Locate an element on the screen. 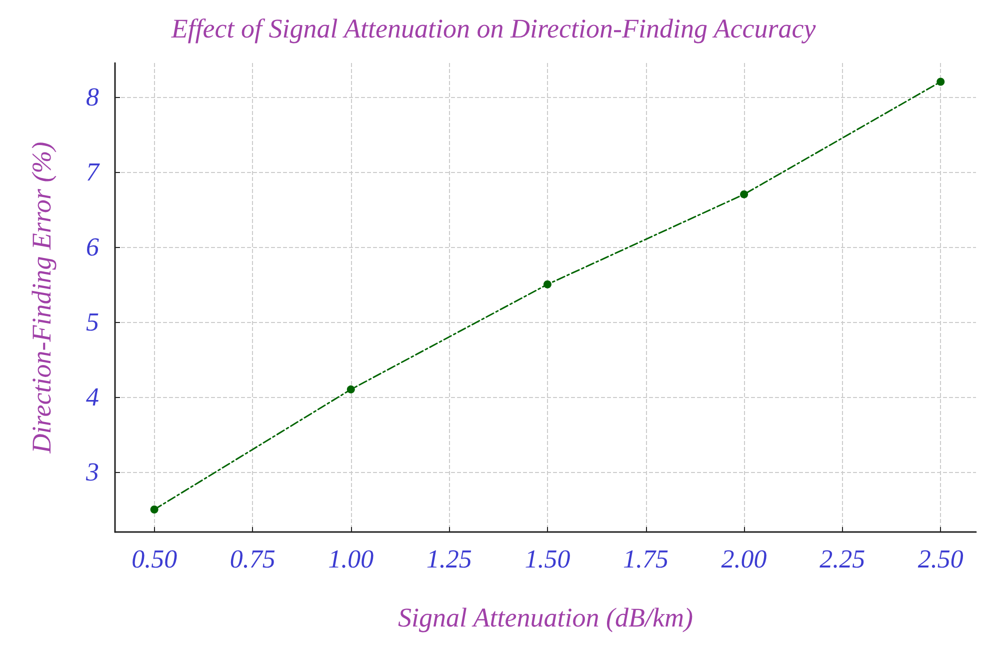  y-tick-label: 3 is located at coordinates (92, 471).